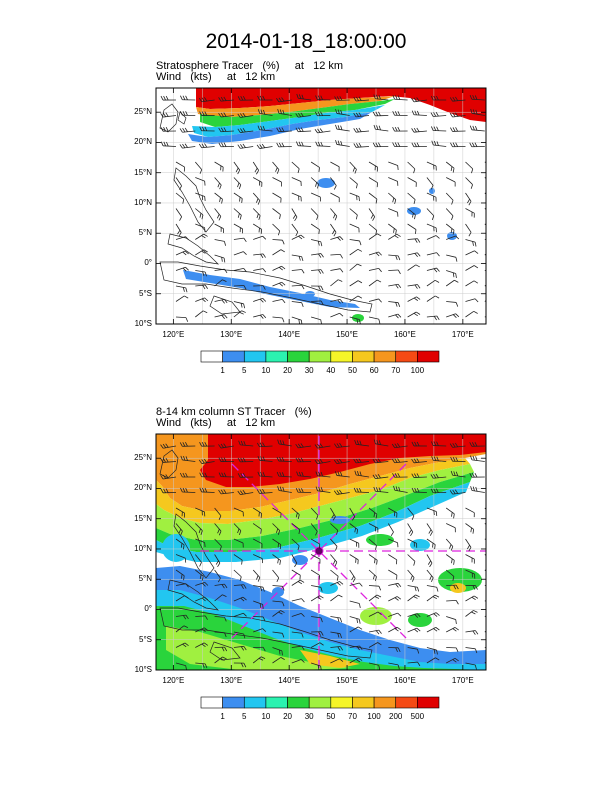 The height and width of the screenshot is (792, 612). What do you see at coordinates (143, 458) in the screenshot?
I see `lat-label: 25°N` at bounding box center [143, 458].